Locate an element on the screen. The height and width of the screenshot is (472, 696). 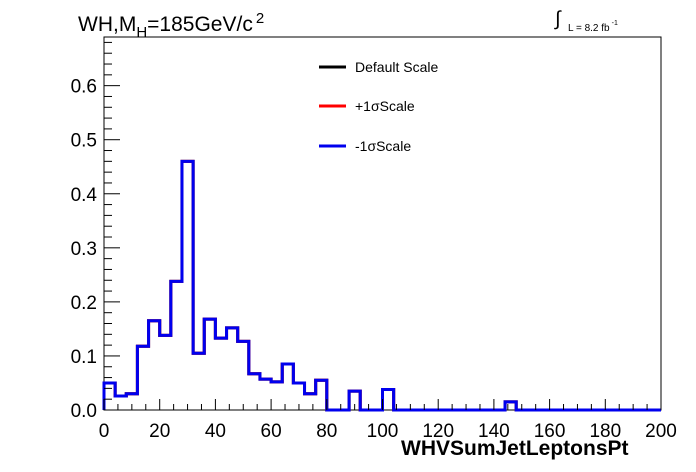
y-tick-label: 0.1 is located at coordinates (84, 357).